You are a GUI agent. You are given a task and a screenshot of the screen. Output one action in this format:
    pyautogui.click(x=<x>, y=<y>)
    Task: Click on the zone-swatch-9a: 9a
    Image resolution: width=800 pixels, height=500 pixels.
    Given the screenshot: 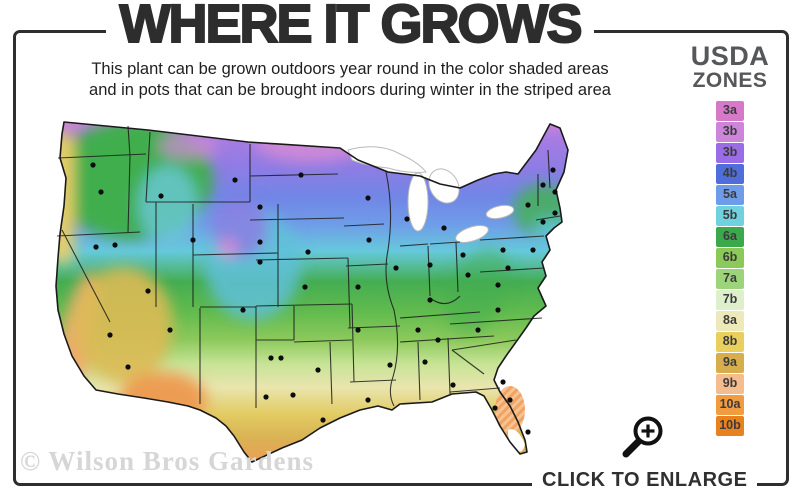 What is the action you would take?
    pyautogui.click(x=730, y=363)
    